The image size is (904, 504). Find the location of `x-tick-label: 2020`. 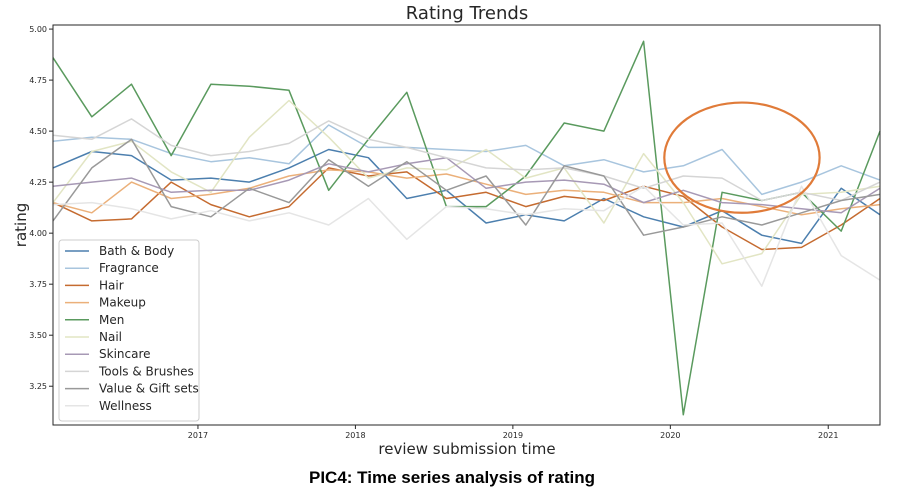

x-tick-label: 2020 is located at coordinates (670, 435).